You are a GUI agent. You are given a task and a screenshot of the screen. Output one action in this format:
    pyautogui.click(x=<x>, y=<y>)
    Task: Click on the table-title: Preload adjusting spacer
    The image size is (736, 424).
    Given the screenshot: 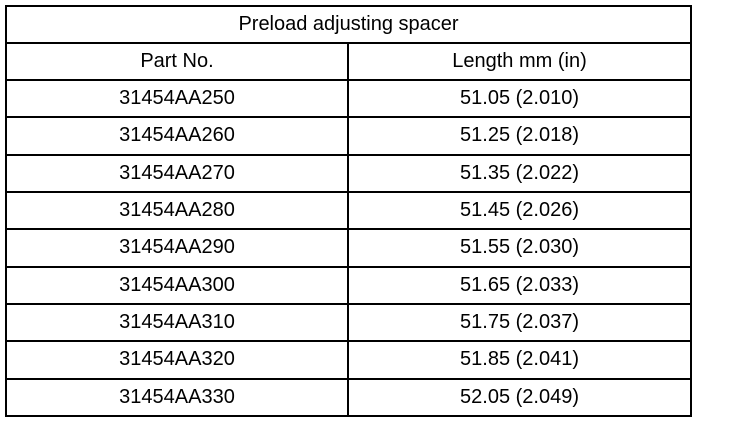 What is the action you would take?
    pyautogui.click(x=348, y=24)
    